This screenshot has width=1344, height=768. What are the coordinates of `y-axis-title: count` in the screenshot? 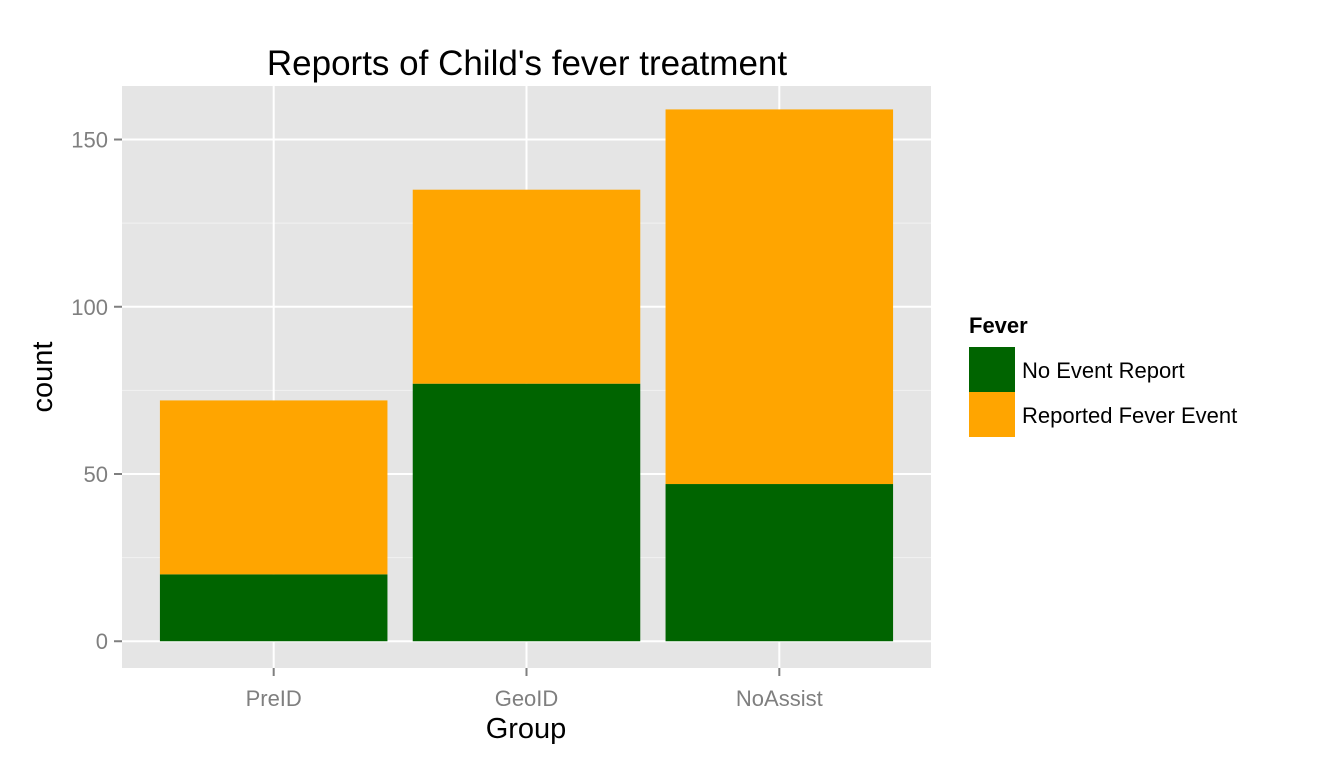 It's located at (43, 377).